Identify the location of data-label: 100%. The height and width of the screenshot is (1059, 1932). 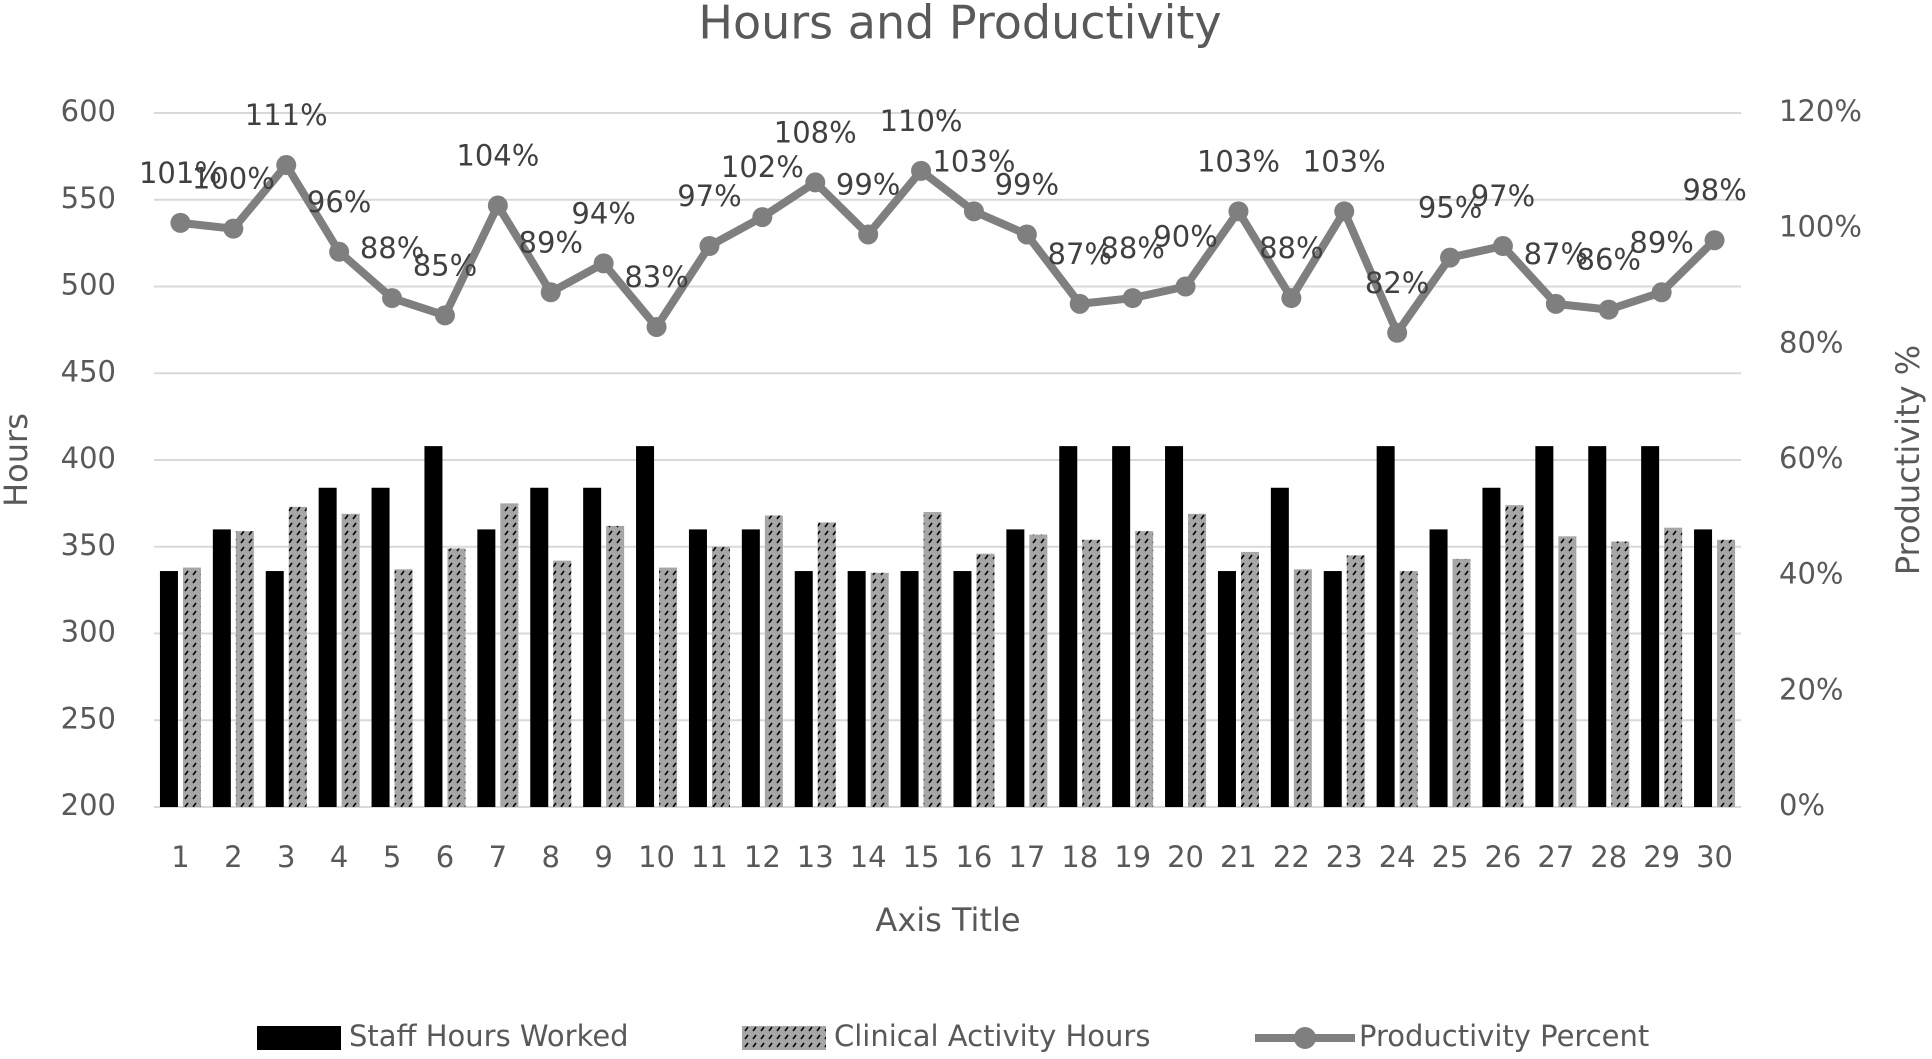
(233, 179).